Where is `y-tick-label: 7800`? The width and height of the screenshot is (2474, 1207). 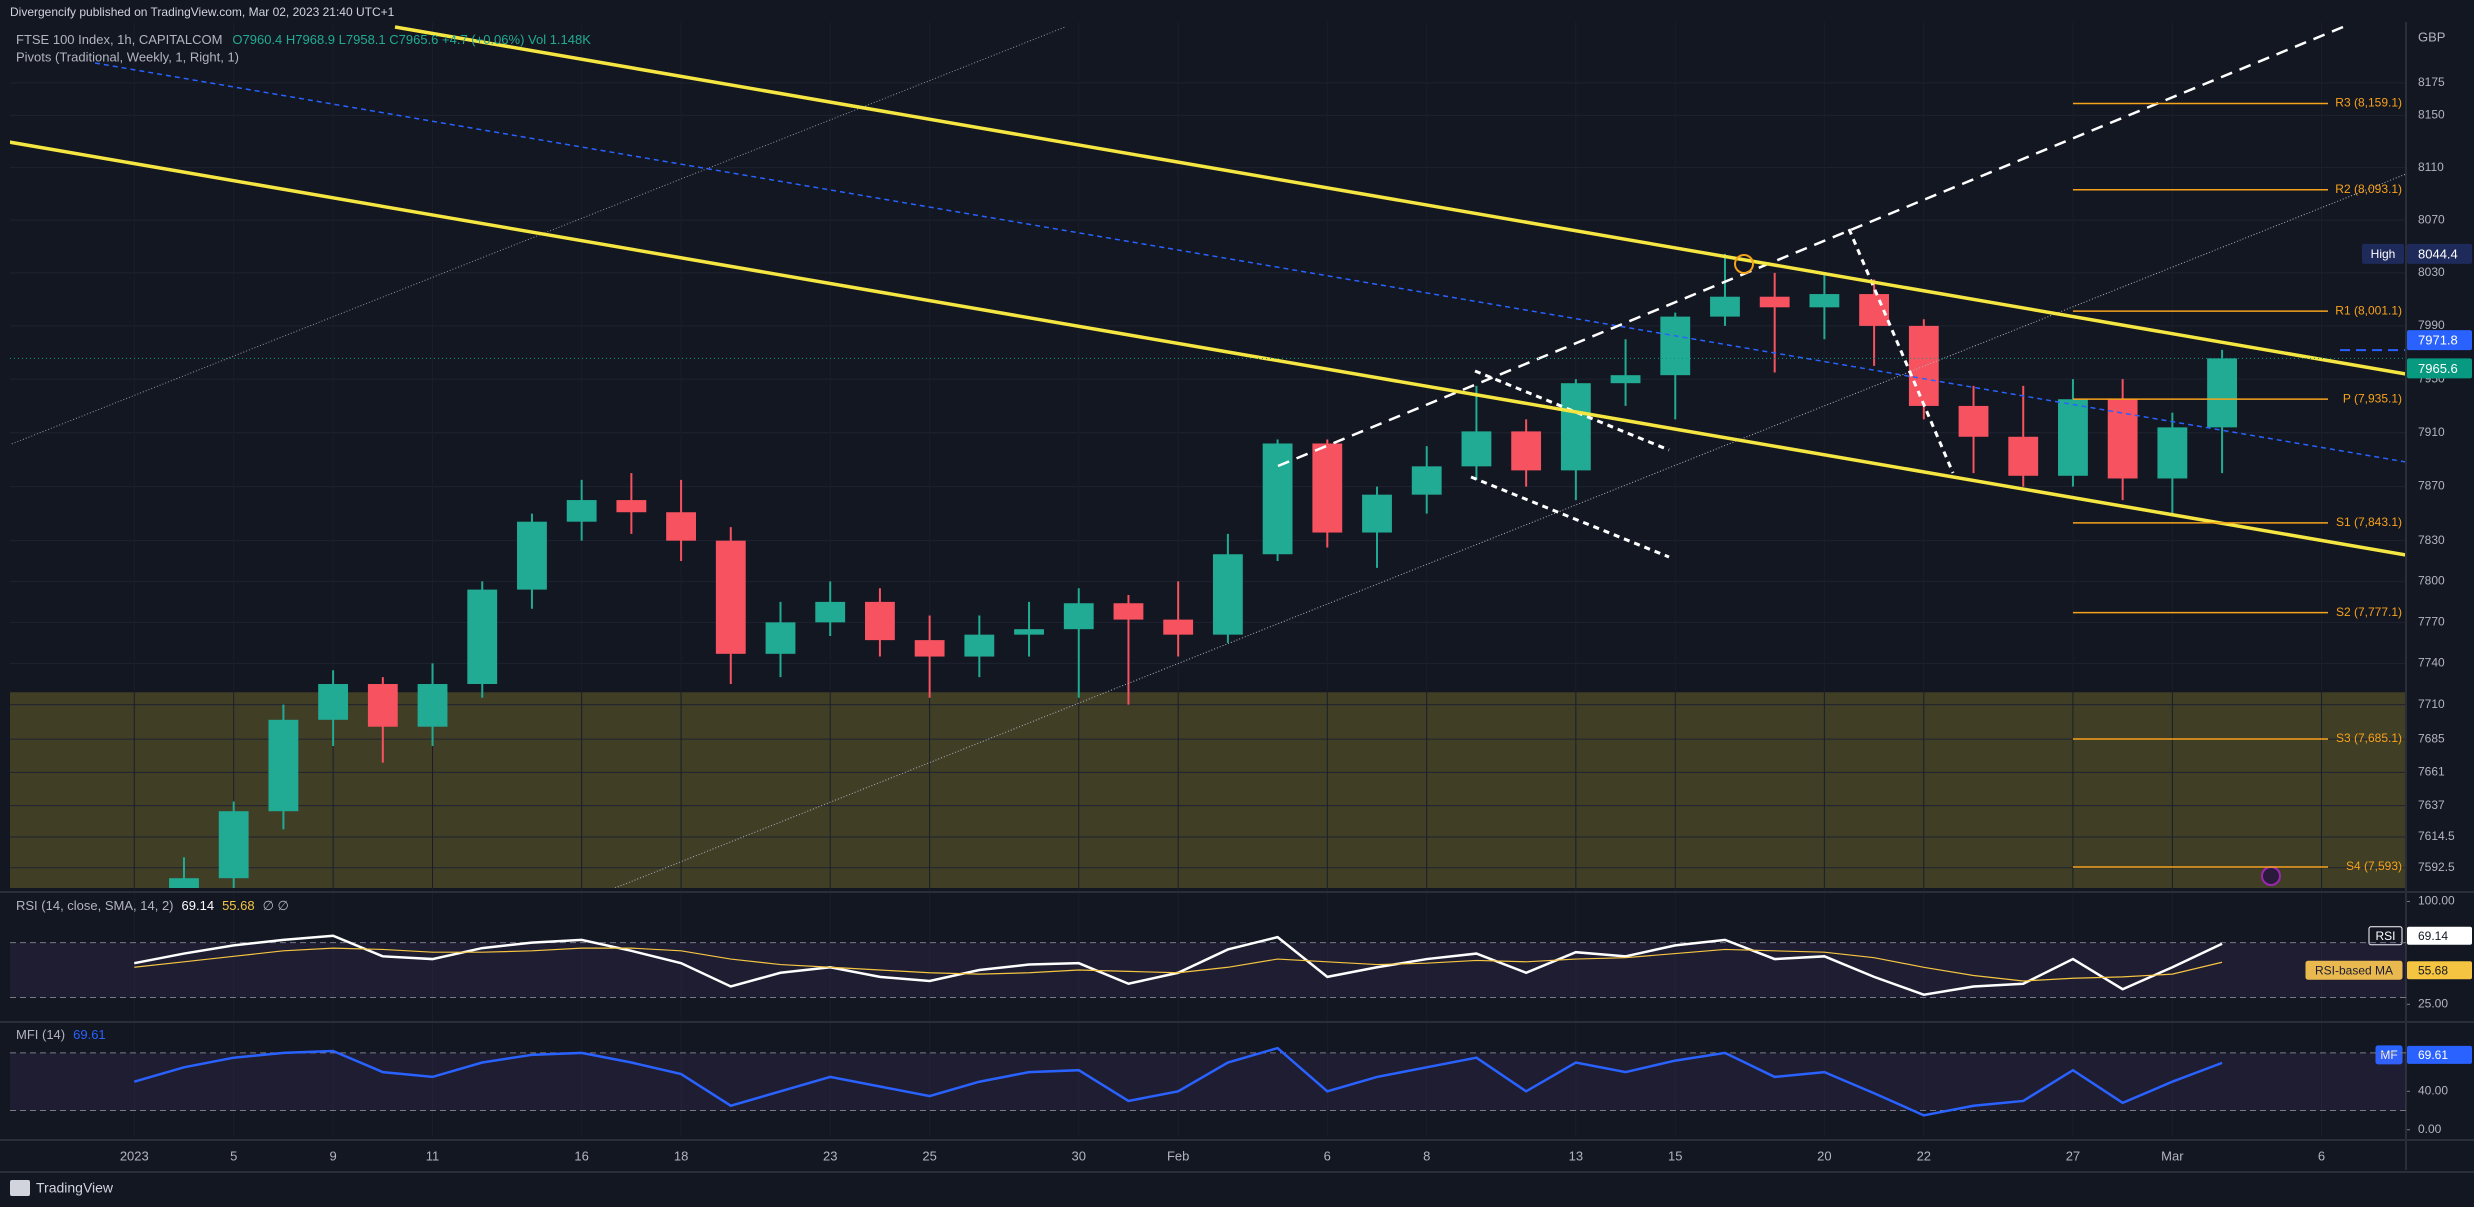
y-tick-label: 7800 is located at coordinates (2431, 581).